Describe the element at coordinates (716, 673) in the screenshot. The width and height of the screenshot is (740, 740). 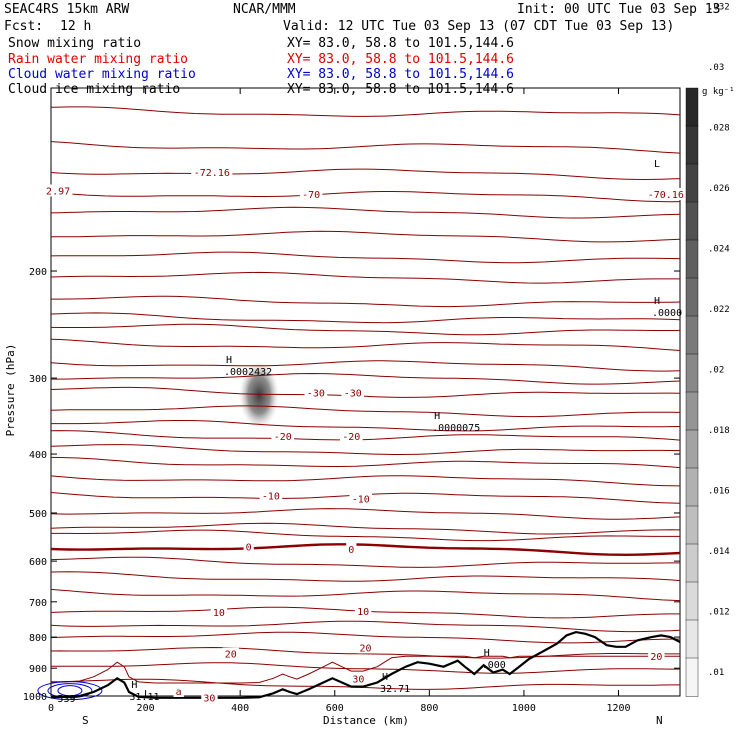
I see `colorbar-tick-label: .01` at that location.